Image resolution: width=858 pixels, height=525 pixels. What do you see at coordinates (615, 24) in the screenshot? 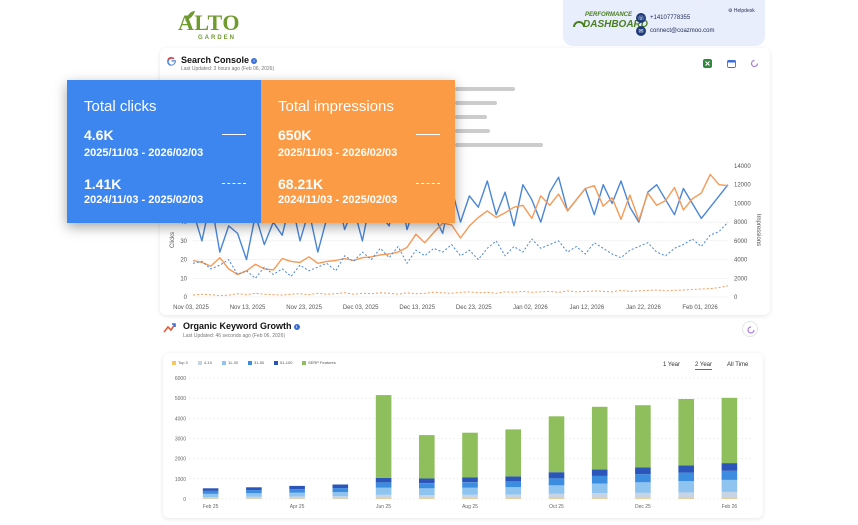
I see `dashboard-bottom-label: DASHBOARD` at bounding box center [615, 24].